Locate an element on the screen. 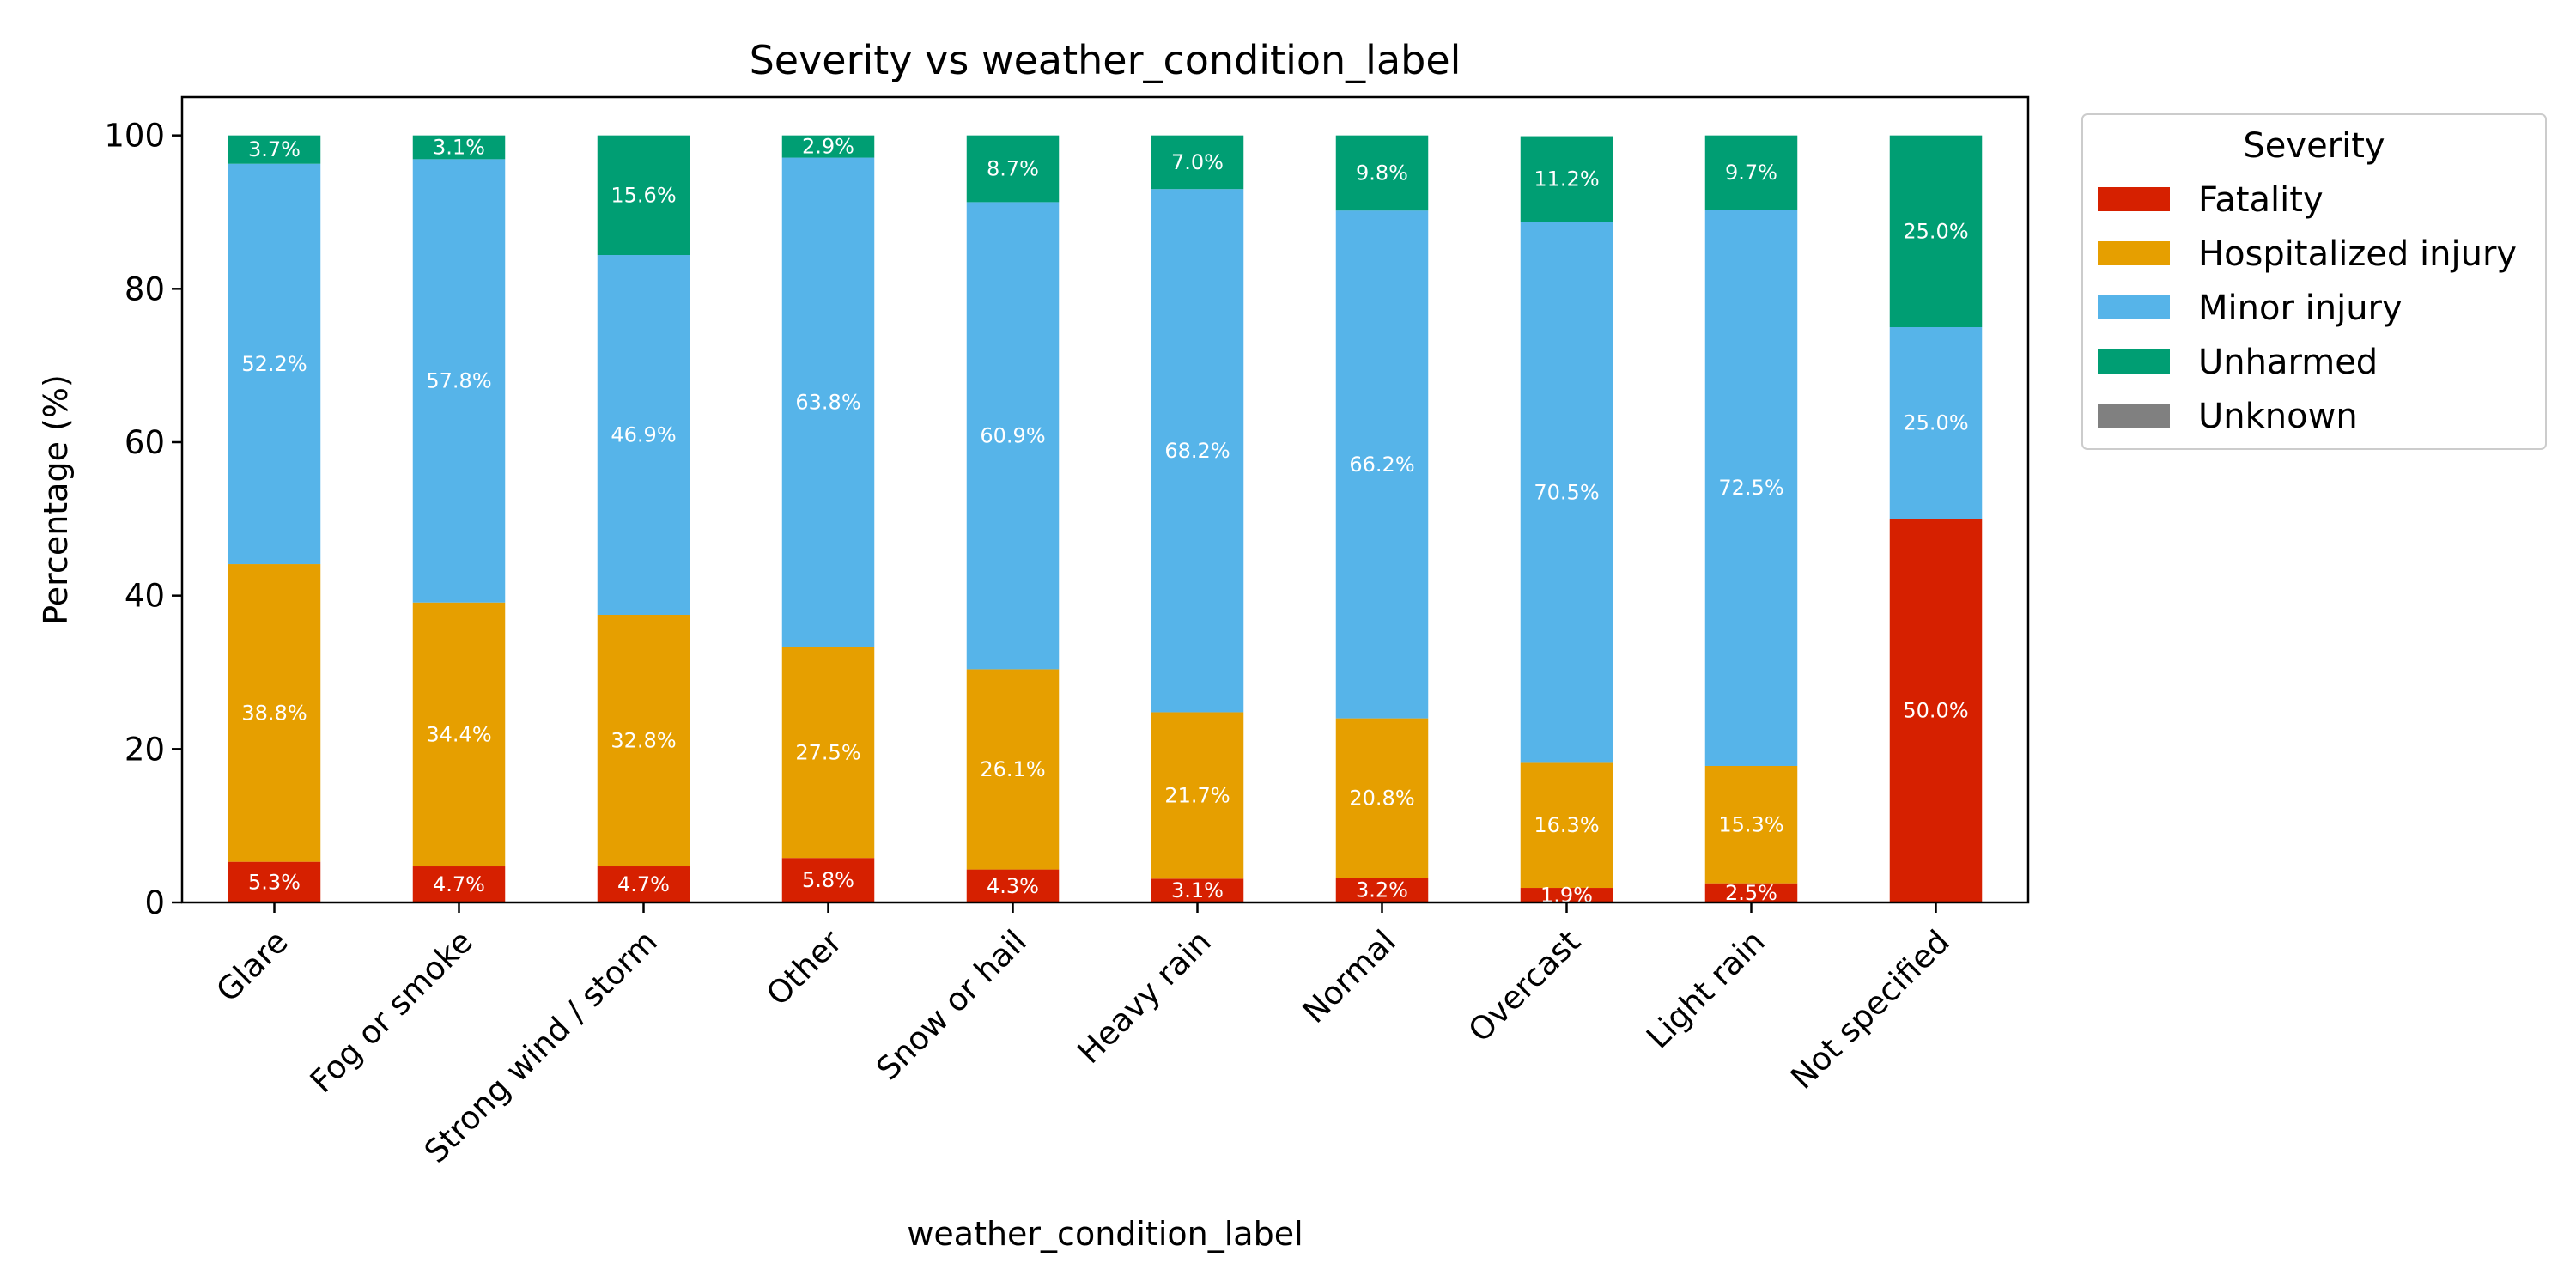 The image size is (2576, 1288). bar-data-label: 2.9% is located at coordinates (828, 147).